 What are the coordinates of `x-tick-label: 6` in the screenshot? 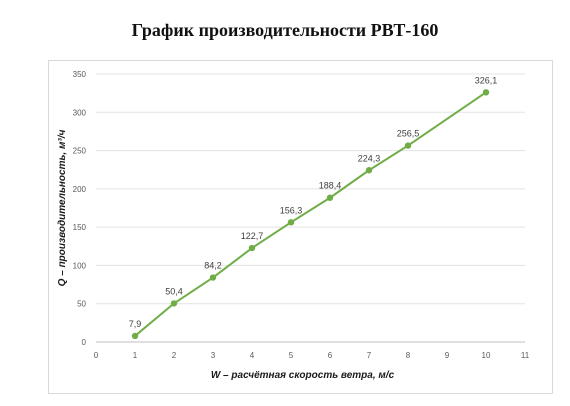 It's located at (330, 355).